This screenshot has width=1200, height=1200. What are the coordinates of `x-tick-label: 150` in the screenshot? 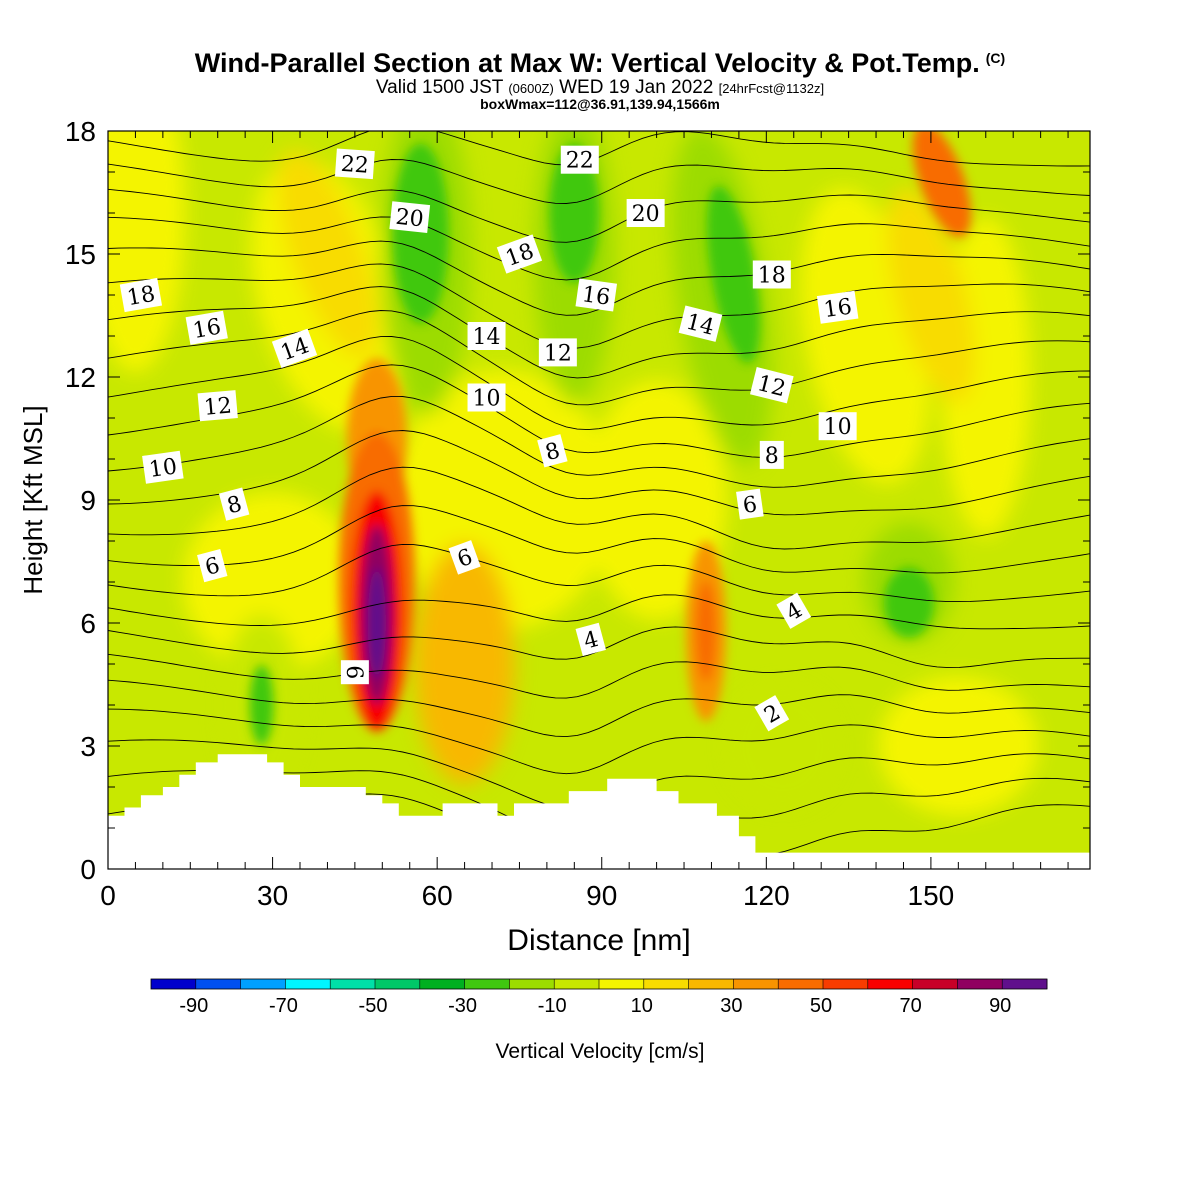 It's located at (931, 895).